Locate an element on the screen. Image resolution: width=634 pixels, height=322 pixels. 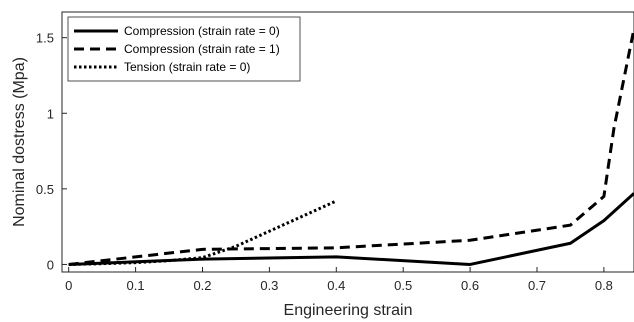
x-tick-label: 0.6 is located at coordinates (470, 285).